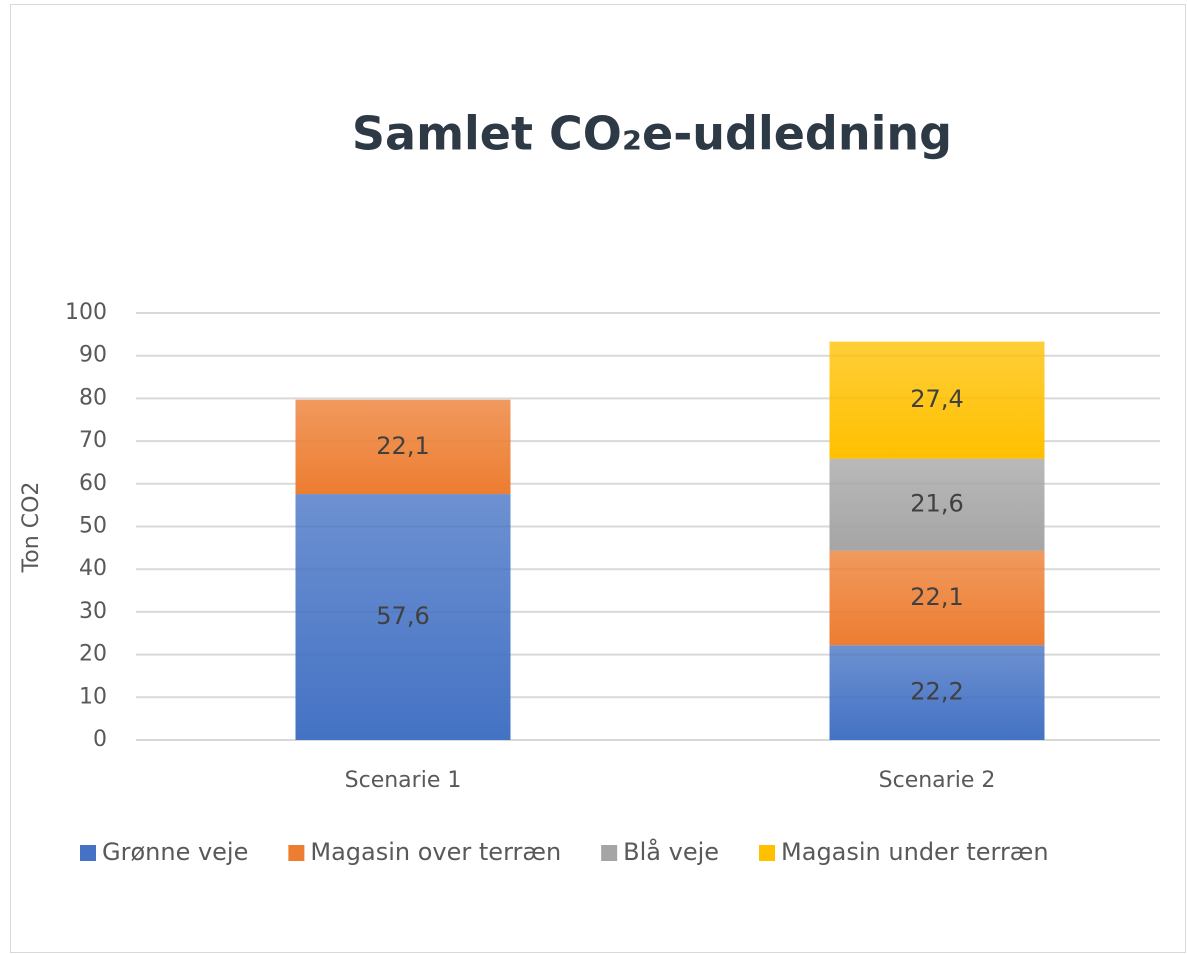 Image resolution: width=1187 pixels, height=954 pixels. I want to click on y-tick-label: 60, so click(93, 483).